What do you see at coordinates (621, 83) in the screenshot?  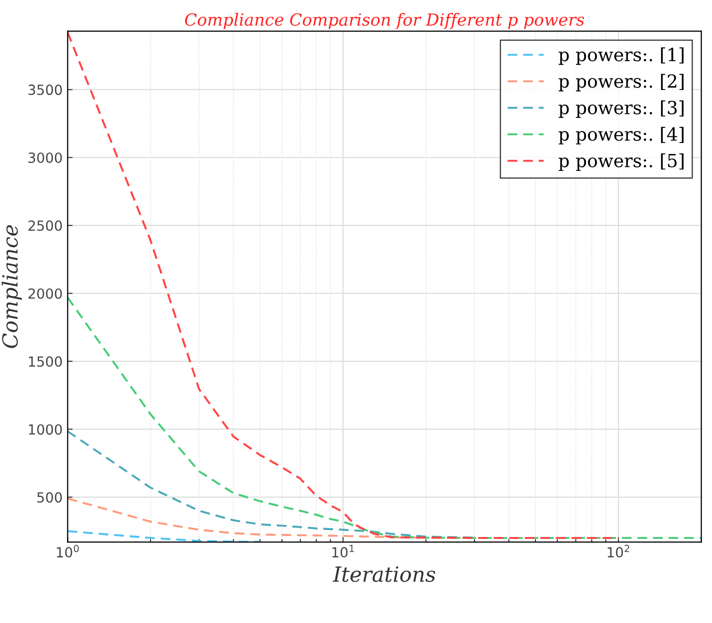 I see `legend-label: p powers:. [2]` at bounding box center [621, 83].